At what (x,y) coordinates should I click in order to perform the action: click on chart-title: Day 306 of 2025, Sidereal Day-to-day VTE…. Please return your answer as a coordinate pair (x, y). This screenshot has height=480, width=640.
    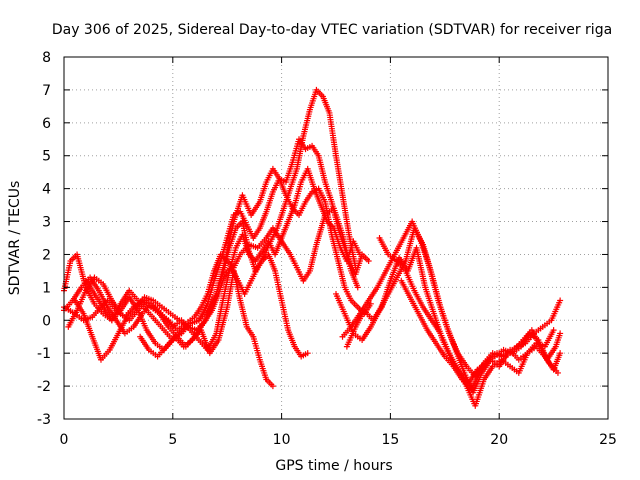
    Looking at the image, I should click on (332, 30).